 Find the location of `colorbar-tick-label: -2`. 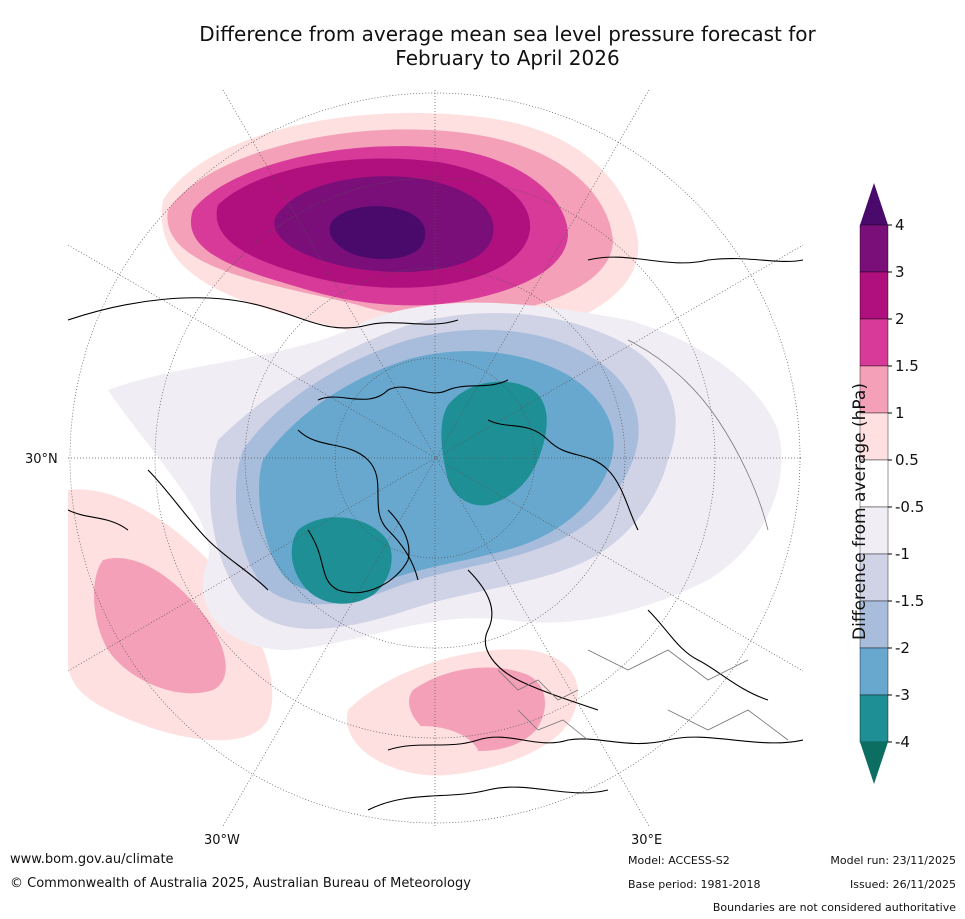

colorbar-tick-label: -2 is located at coordinates (902, 648).